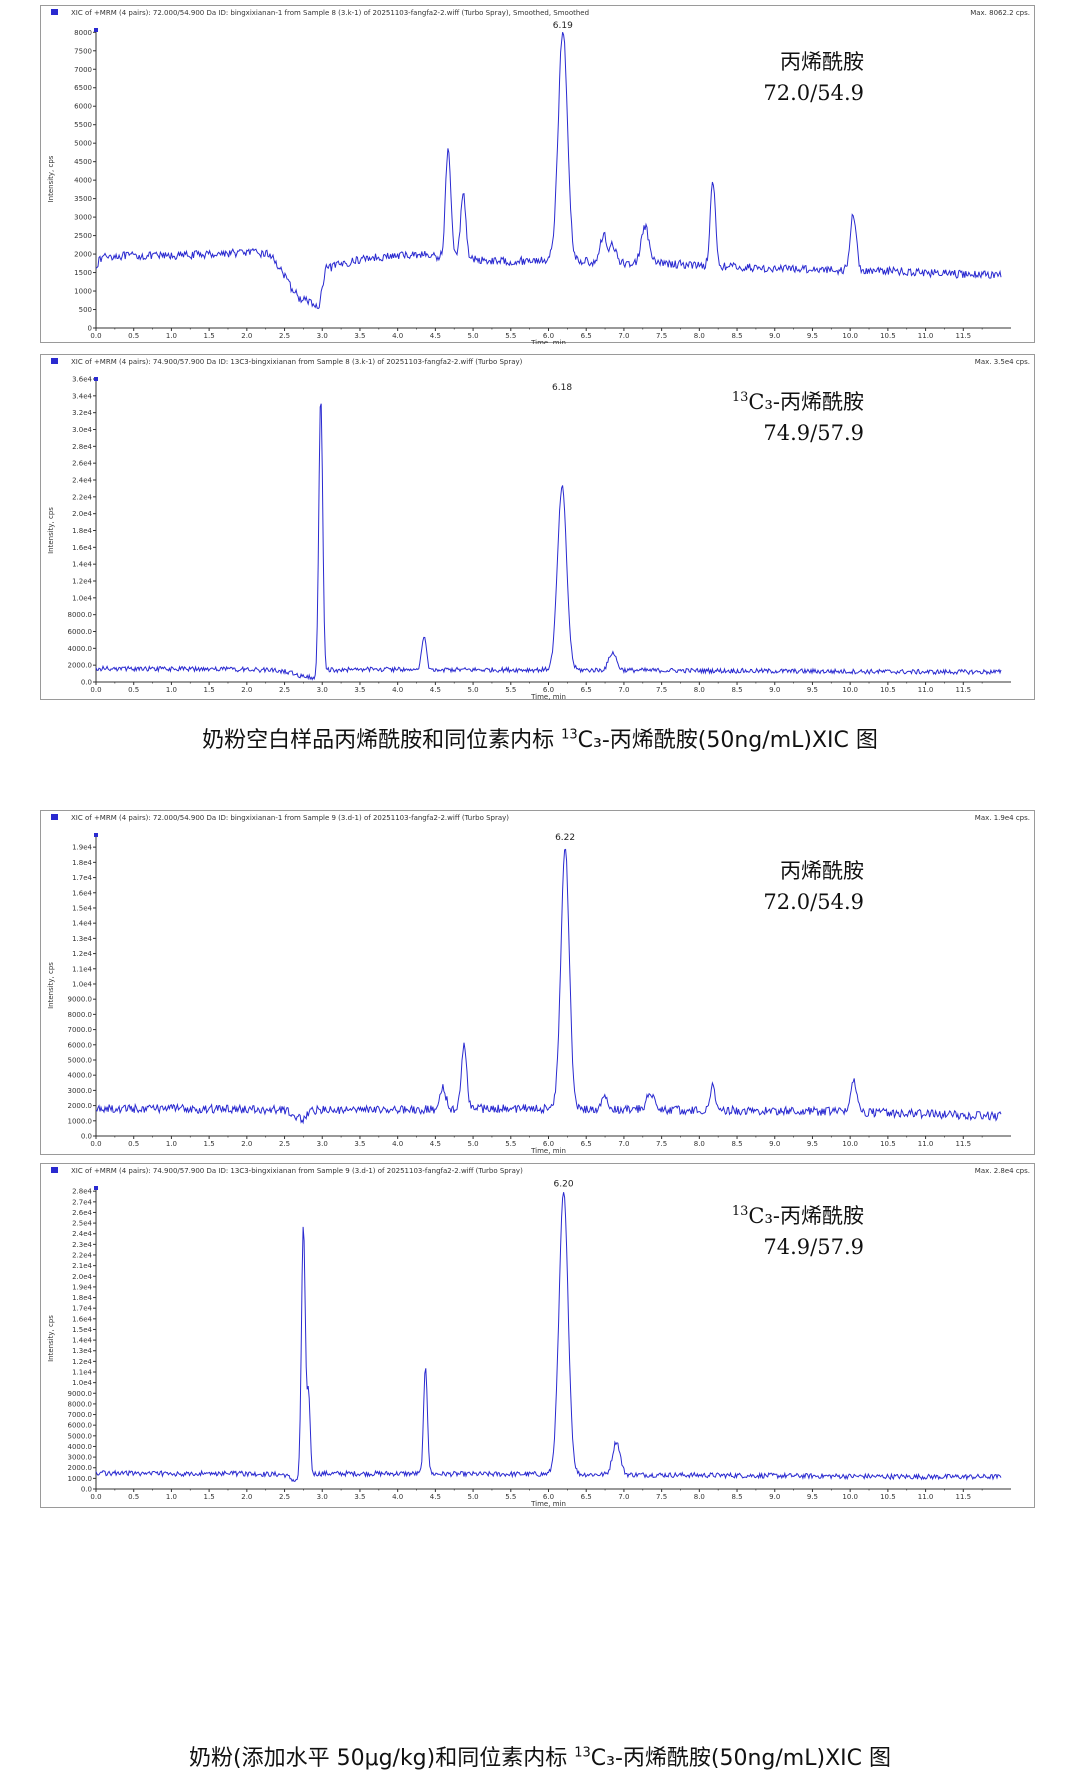  What do you see at coordinates (1002, 362) in the screenshot?
I see `chart-max-label: Max. 3.5e4 cps.` at bounding box center [1002, 362].